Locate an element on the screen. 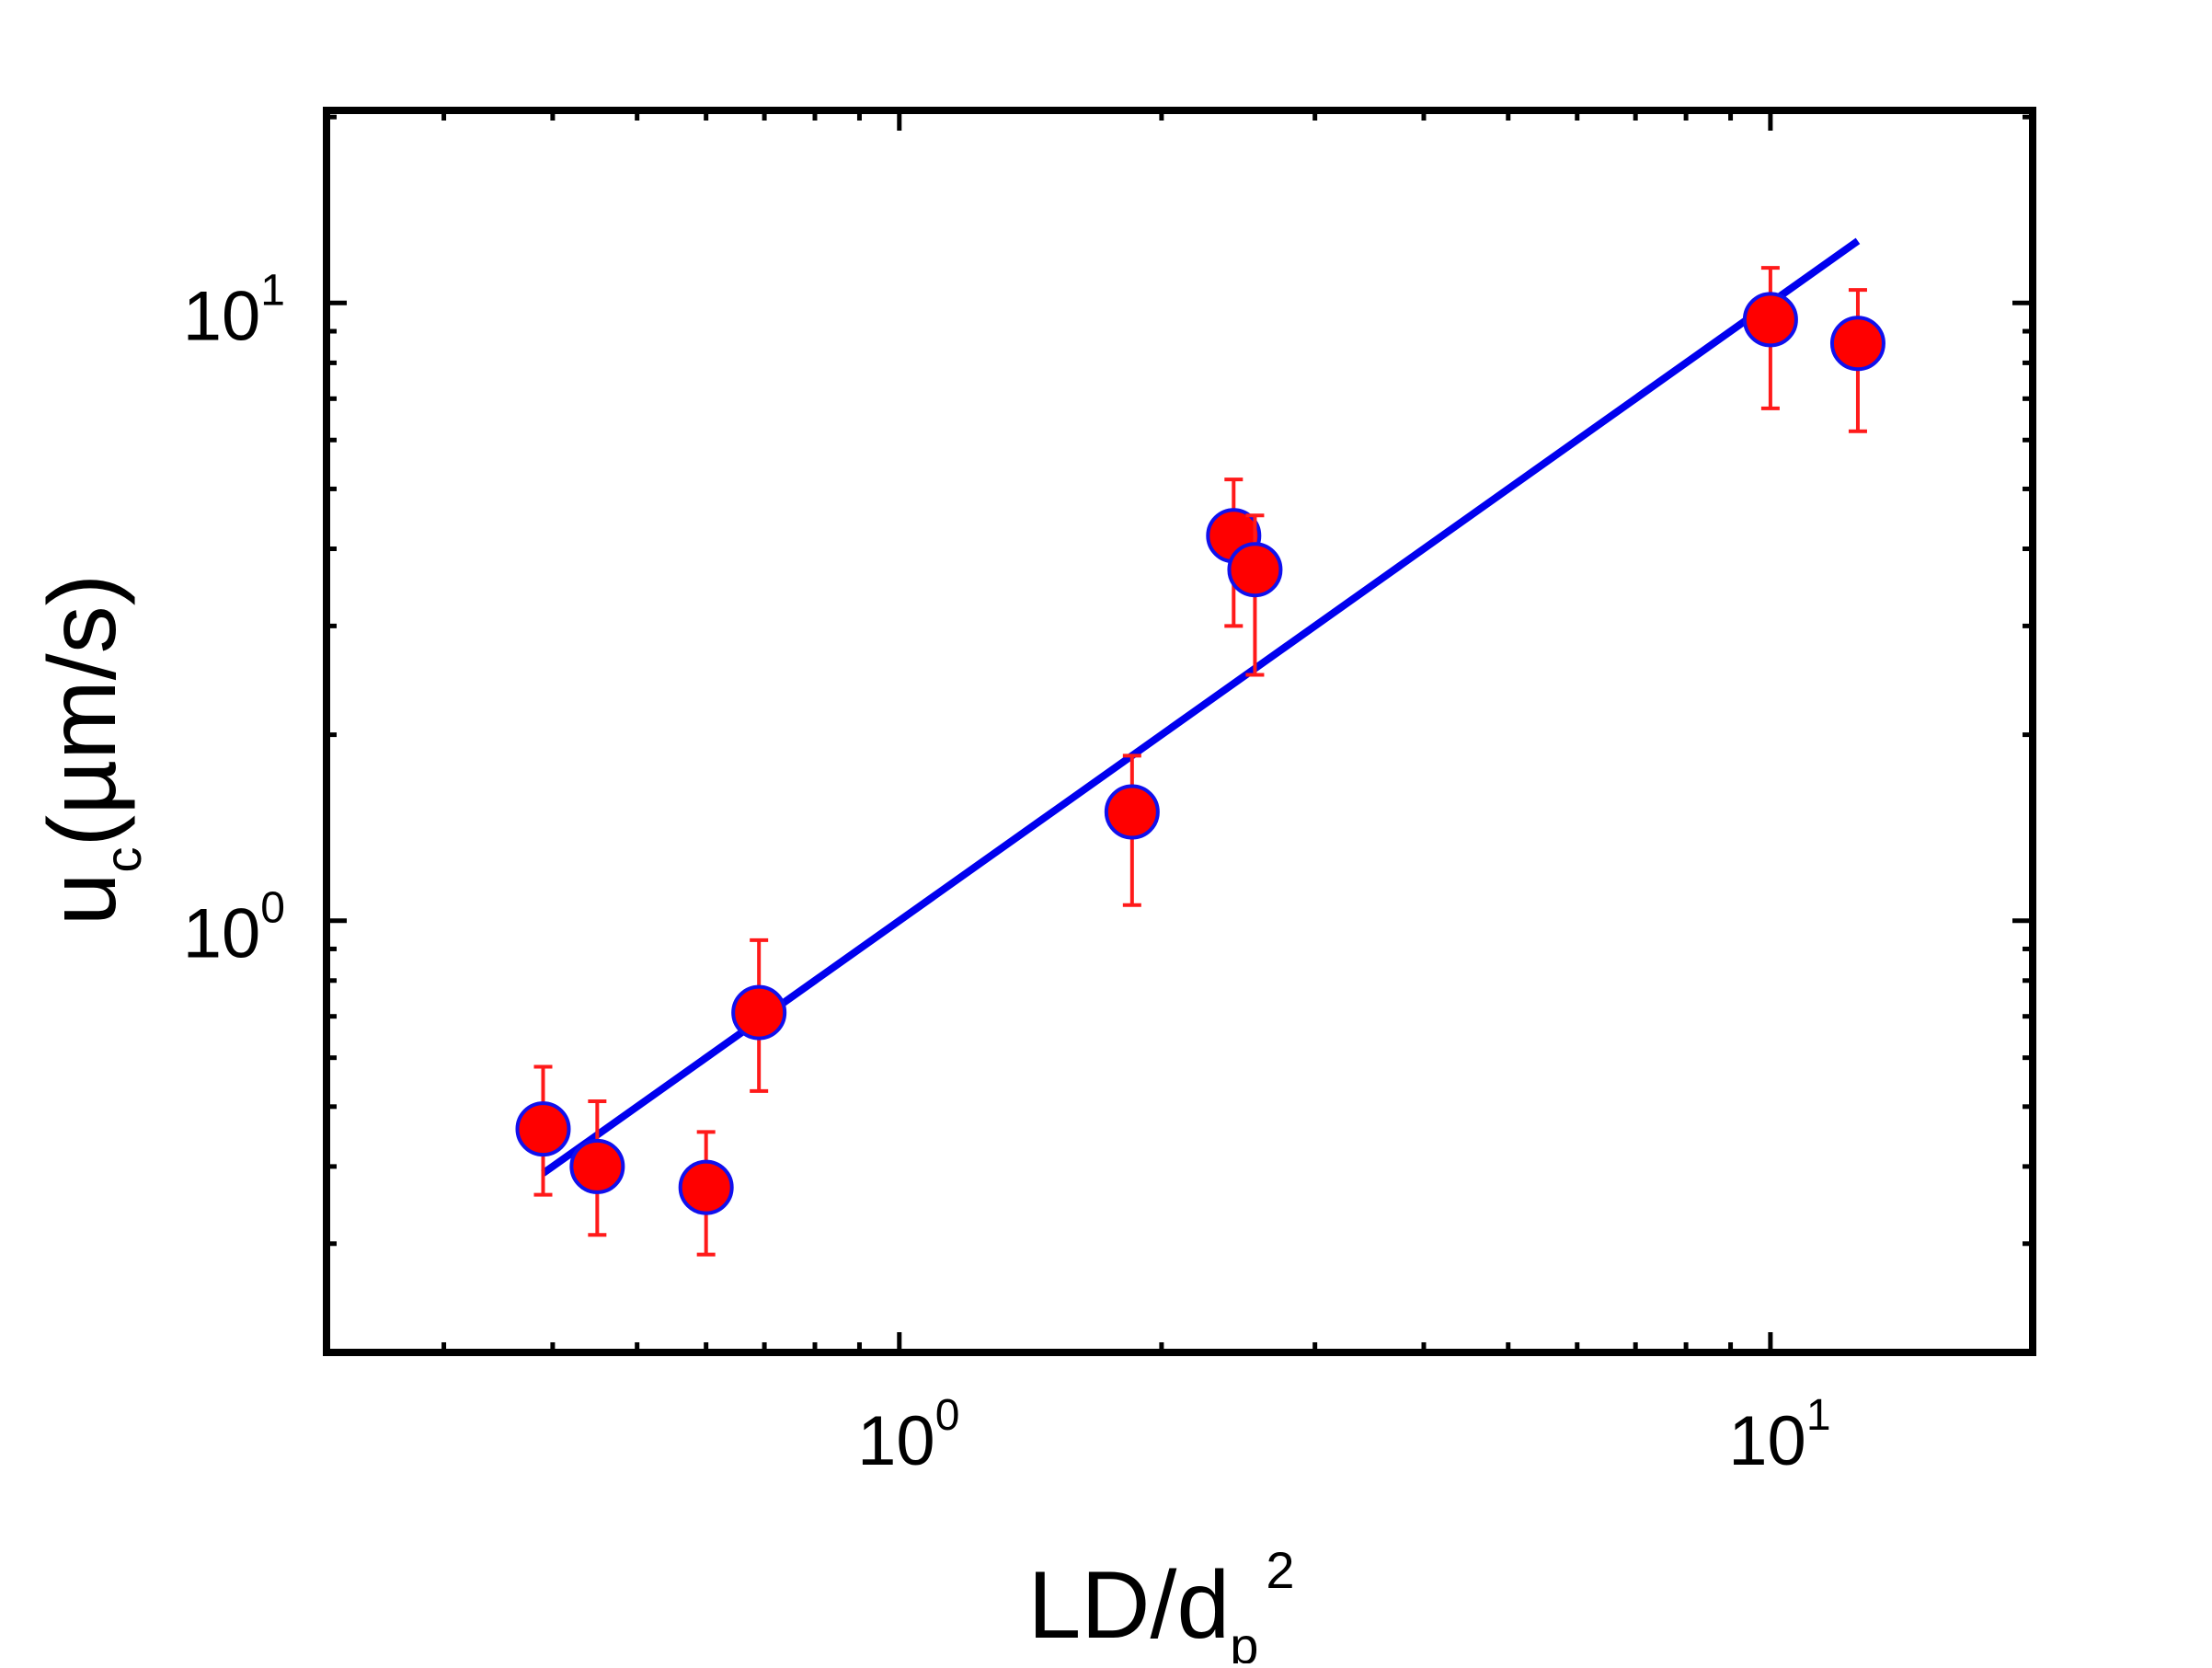 This screenshot has height=1668, width=2212. y-tick-label-exp: 0 is located at coordinates (272, 908).